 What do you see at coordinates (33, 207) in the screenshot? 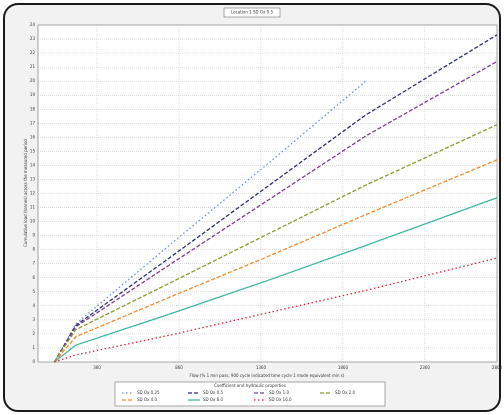
I see `y-tick-label: 11` at bounding box center [33, 207].